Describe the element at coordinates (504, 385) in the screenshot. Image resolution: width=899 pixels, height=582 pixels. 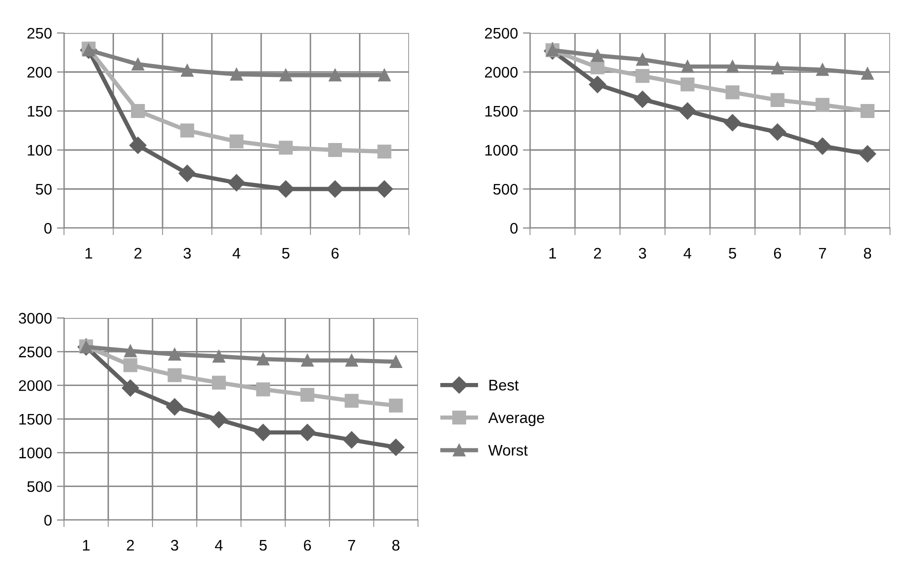
I see `legend-label: Best` at that location.